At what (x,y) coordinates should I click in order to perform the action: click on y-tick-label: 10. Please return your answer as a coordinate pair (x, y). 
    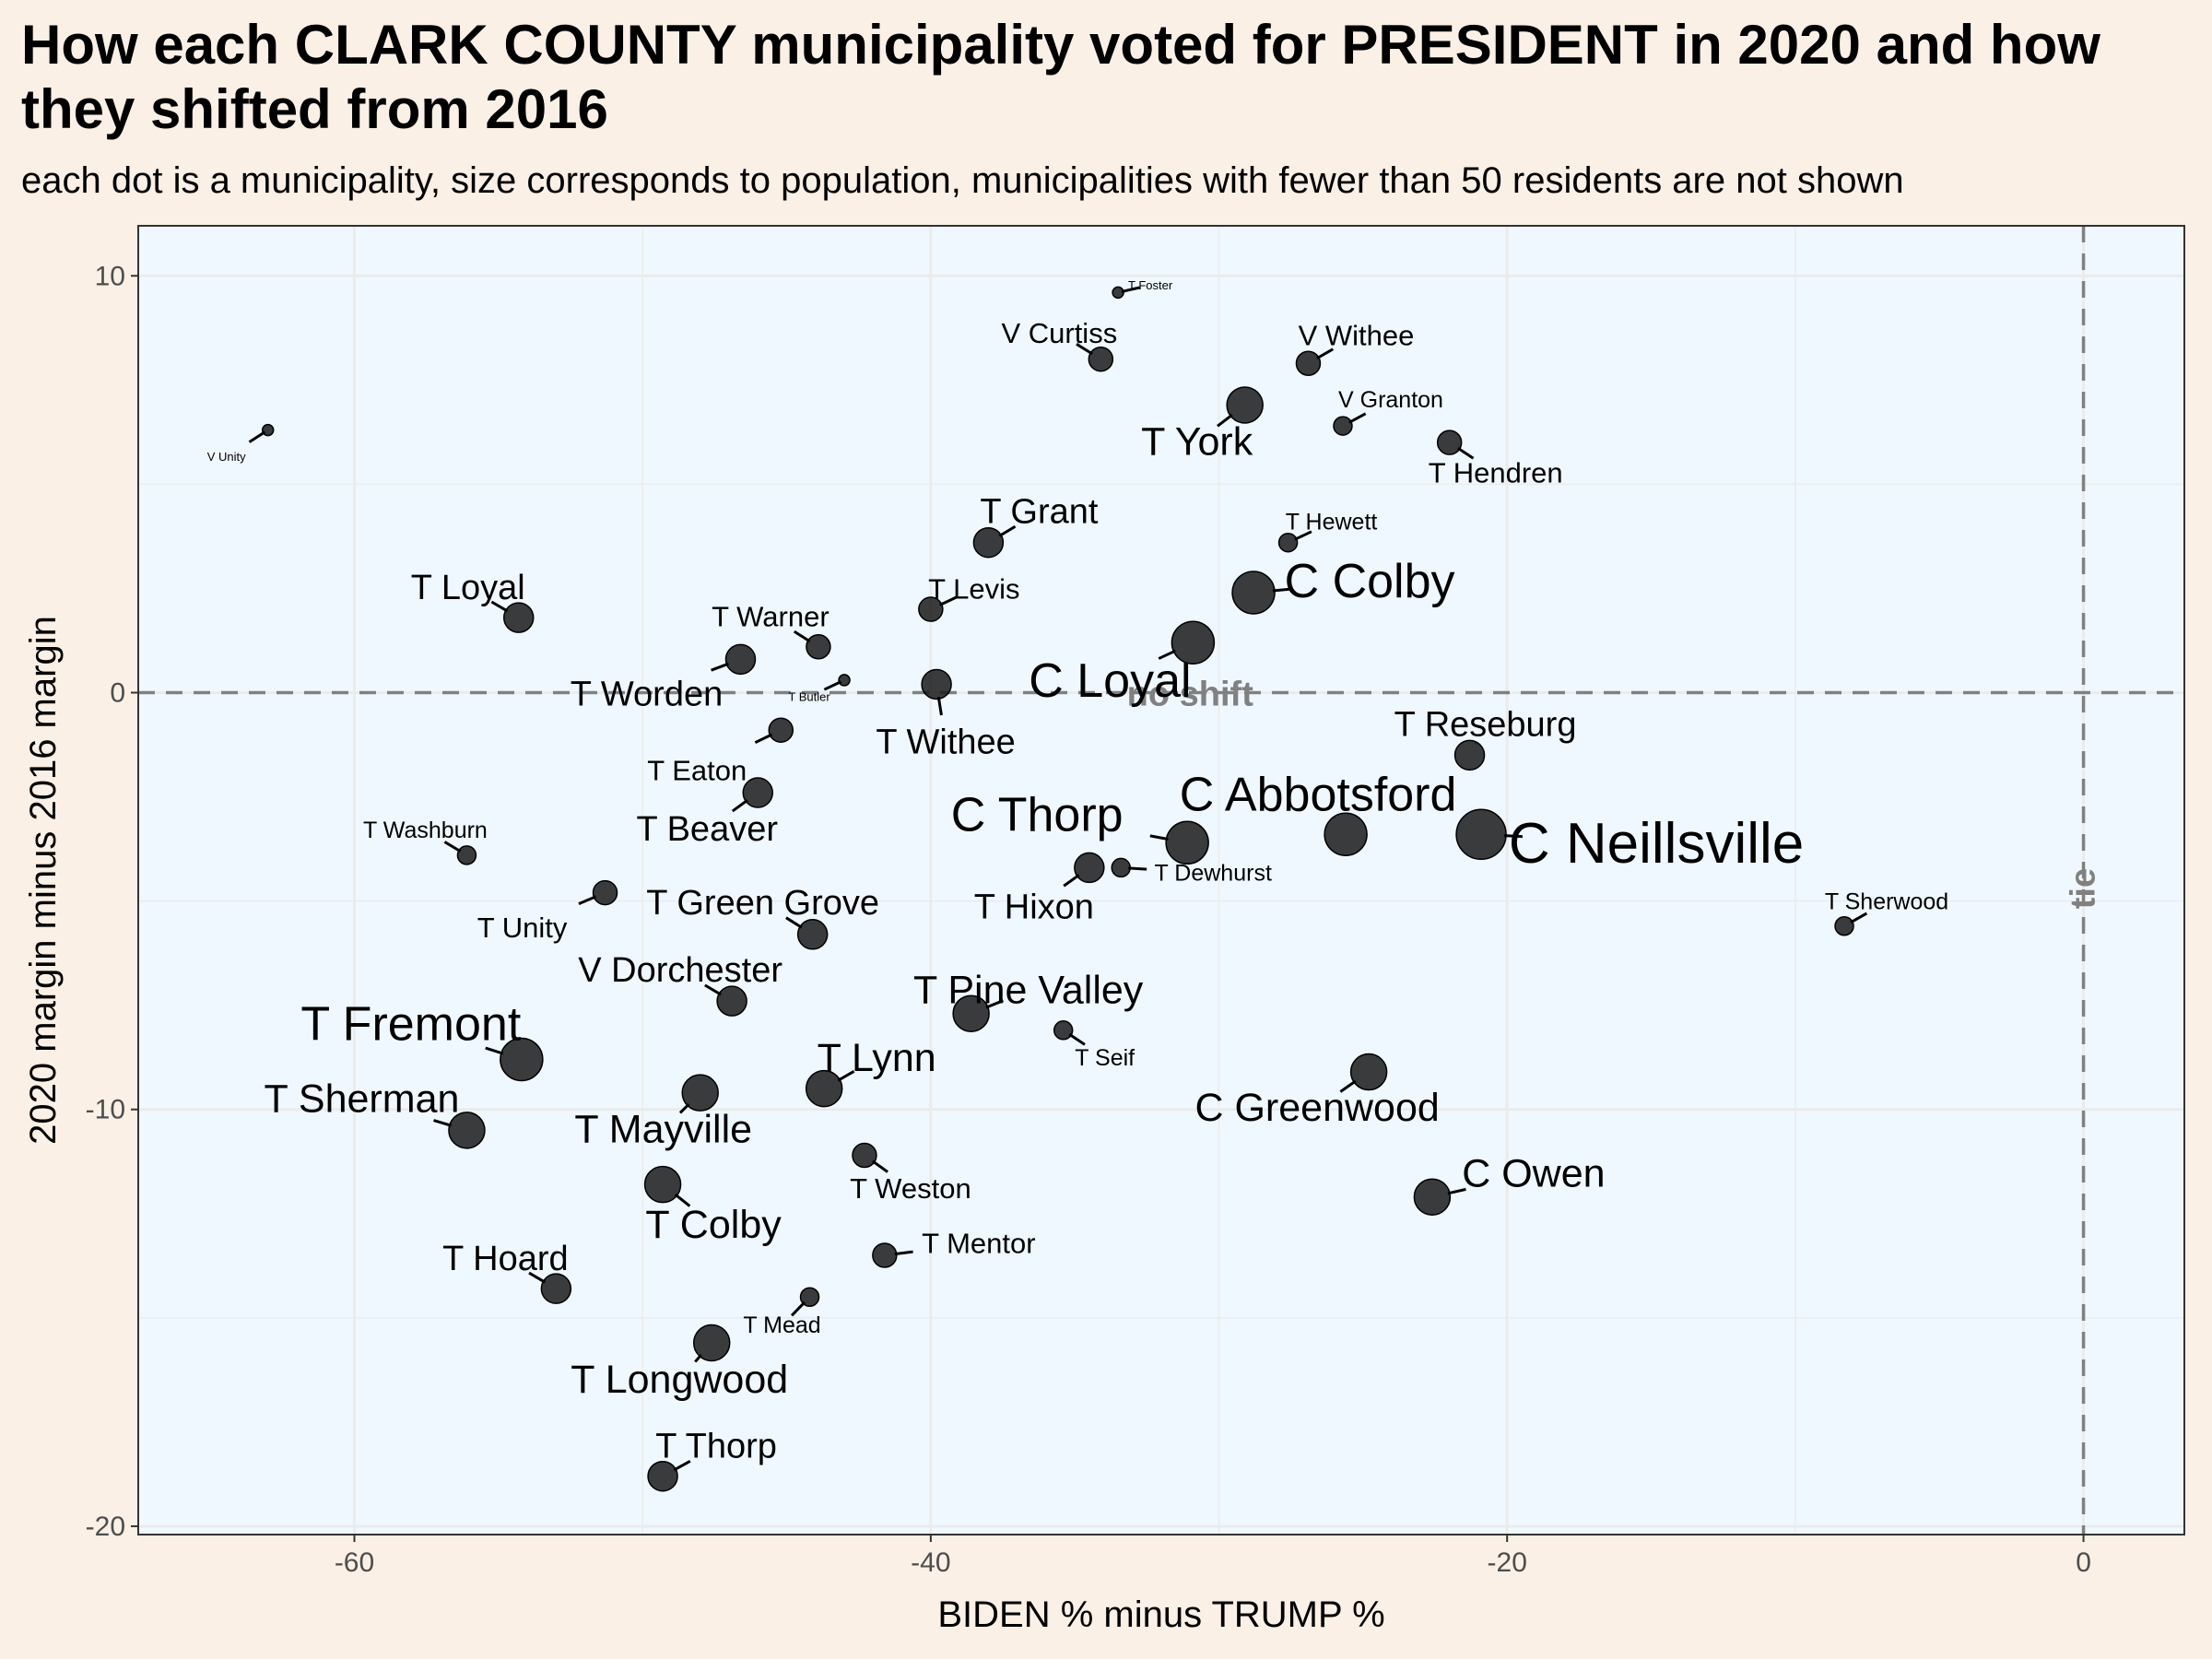
    Looking at the image, I should click on (110, 276).